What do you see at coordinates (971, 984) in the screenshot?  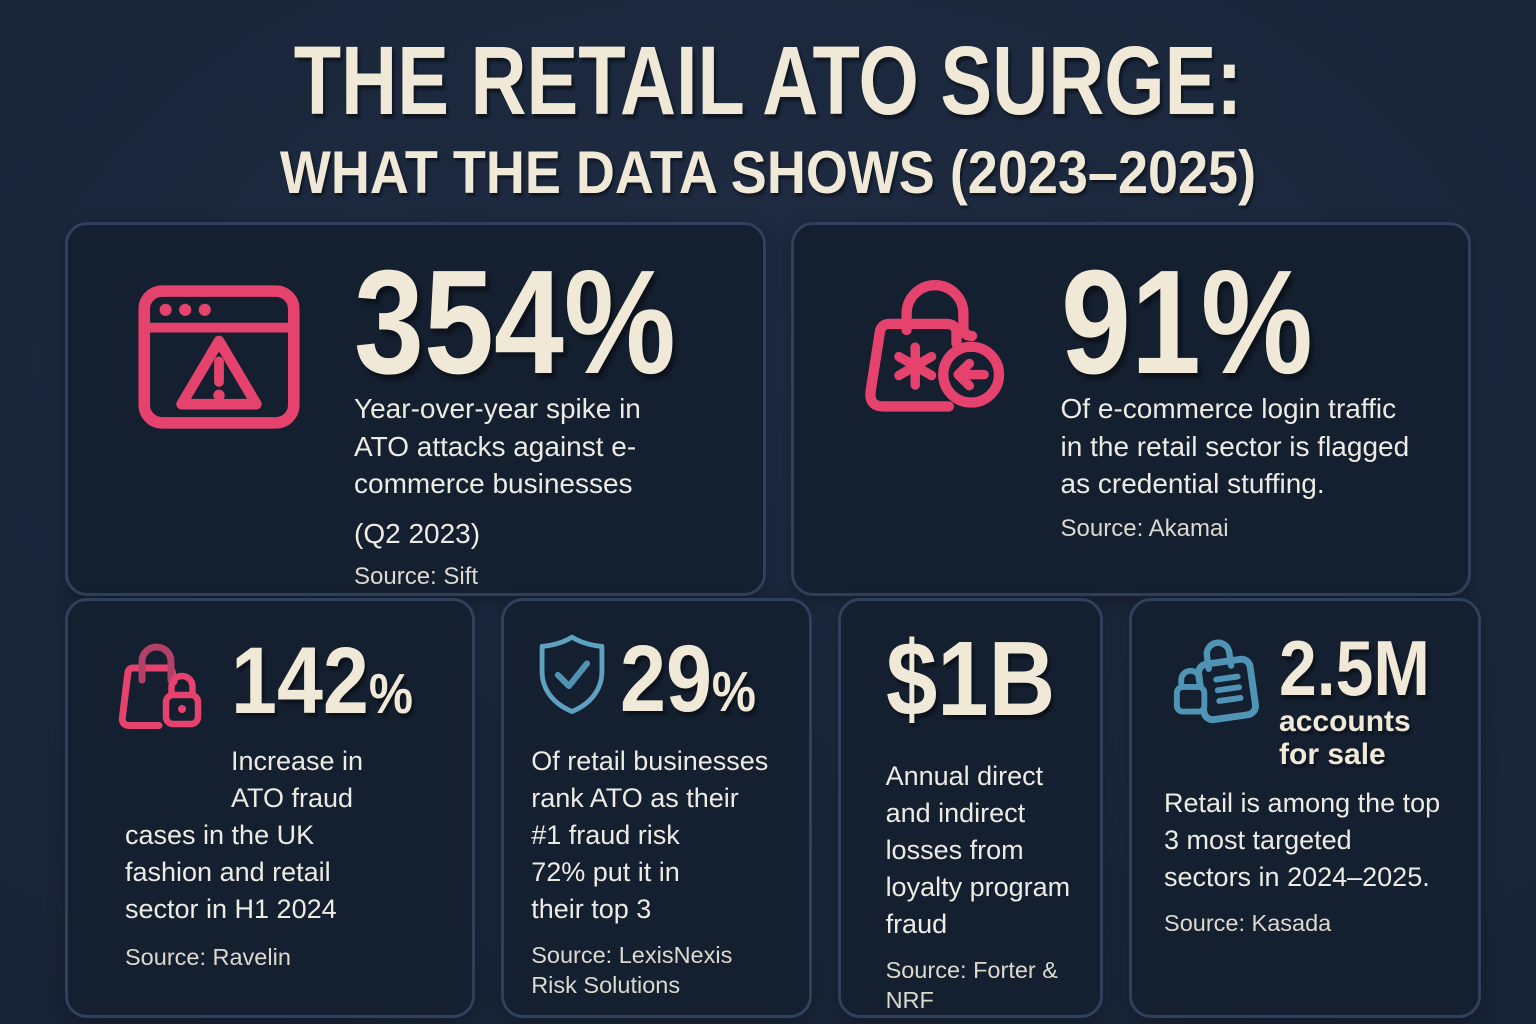 I see `stat-source: Source: Forter & NRF` at bounding box center [971, 984].